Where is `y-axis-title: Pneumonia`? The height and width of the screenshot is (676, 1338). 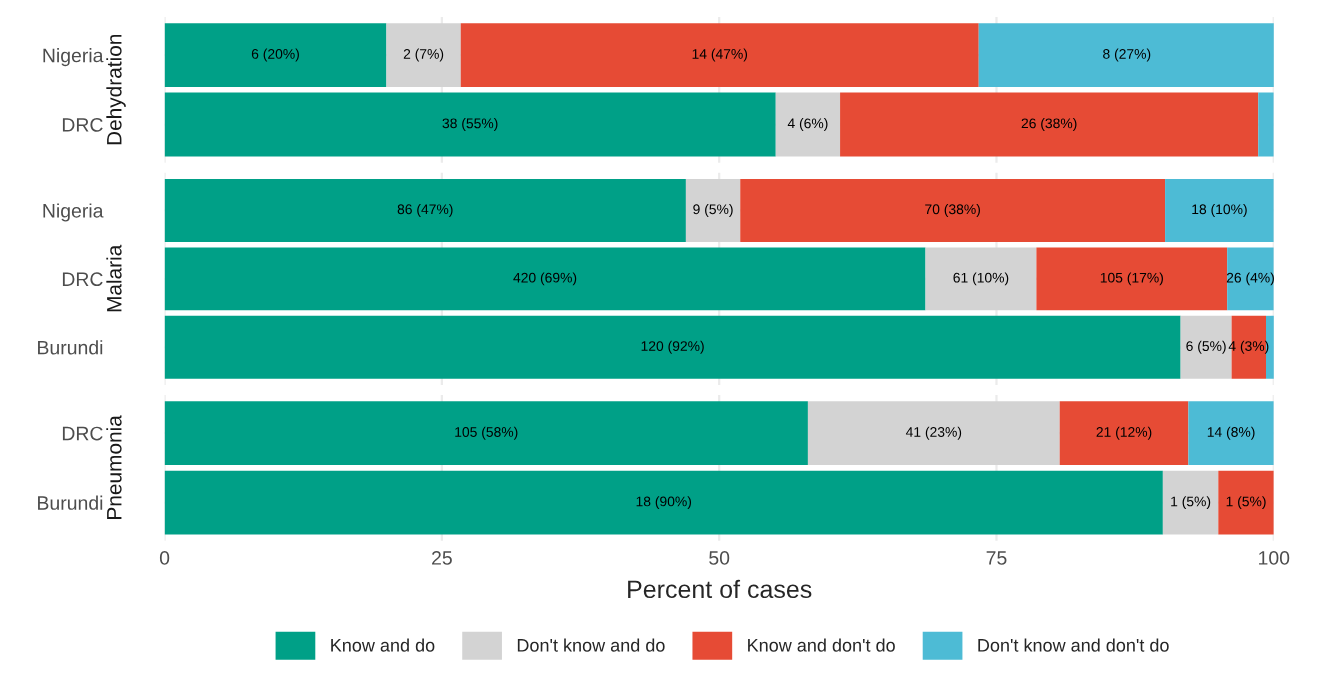 y-axis-title: Pneumonia is located at coordinates (114, 467).